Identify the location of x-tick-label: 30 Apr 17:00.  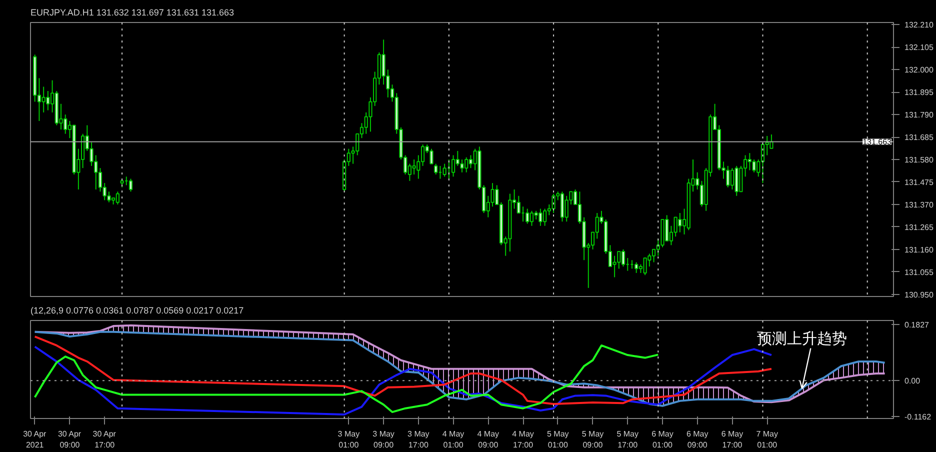
(104, 440).